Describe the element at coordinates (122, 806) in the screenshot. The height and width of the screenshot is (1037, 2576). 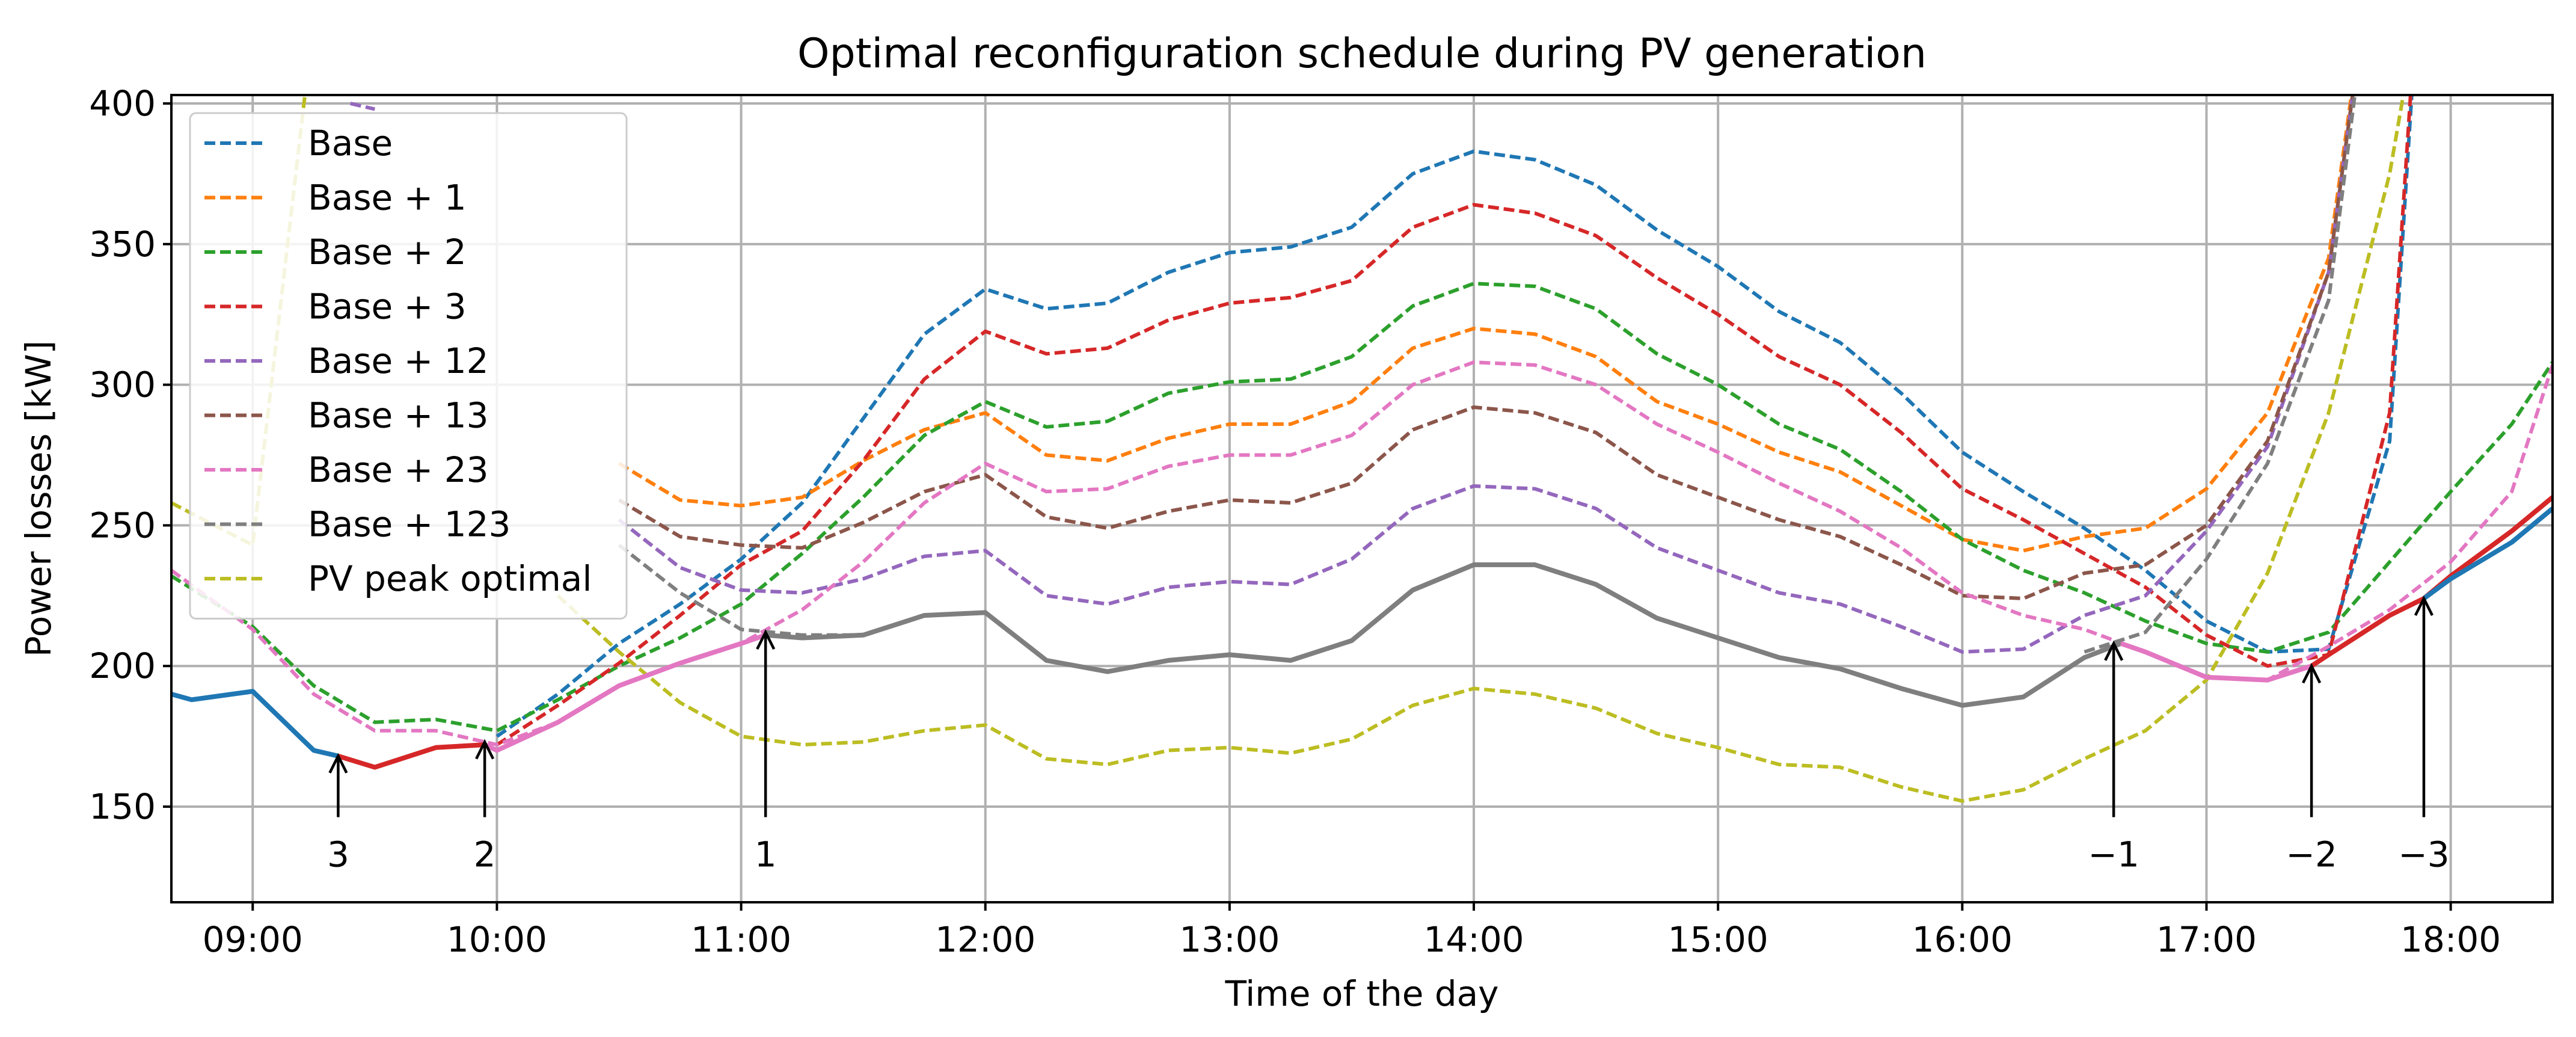
I see `y-tick-label: 150` at that location.